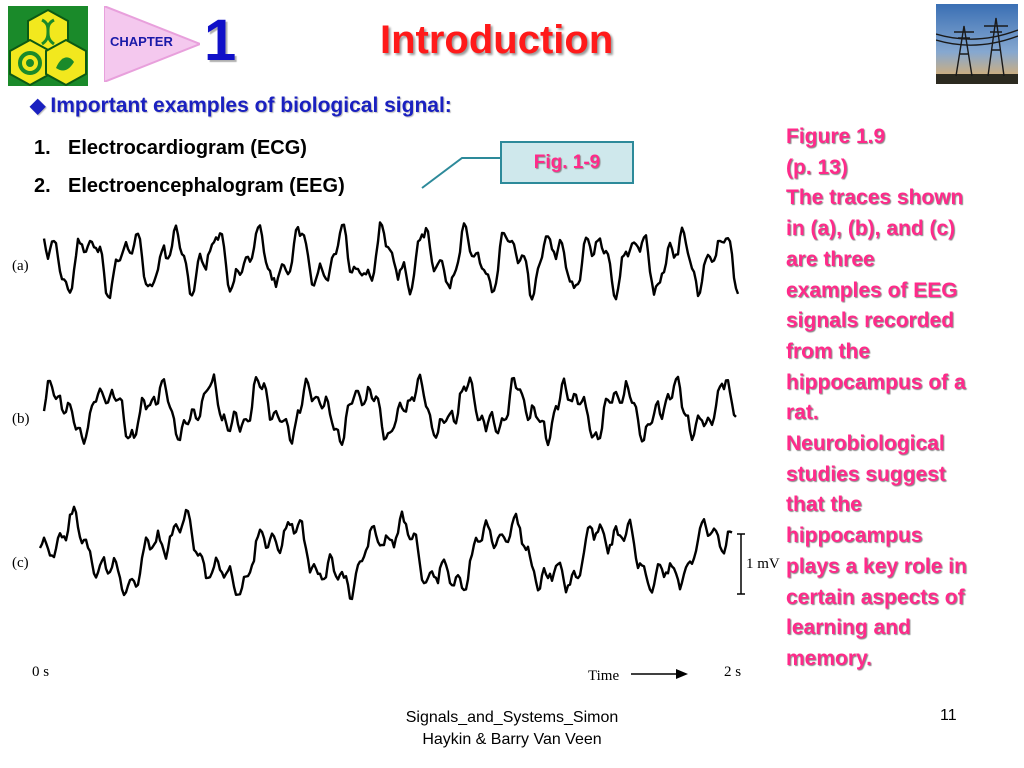 This screenshot has height=768, width=1024. What do you see at coordinates (251, 105) in the screenshot?
I see `subtitle-text: Important examples of biological signal:` at bounding box center [251, 105].